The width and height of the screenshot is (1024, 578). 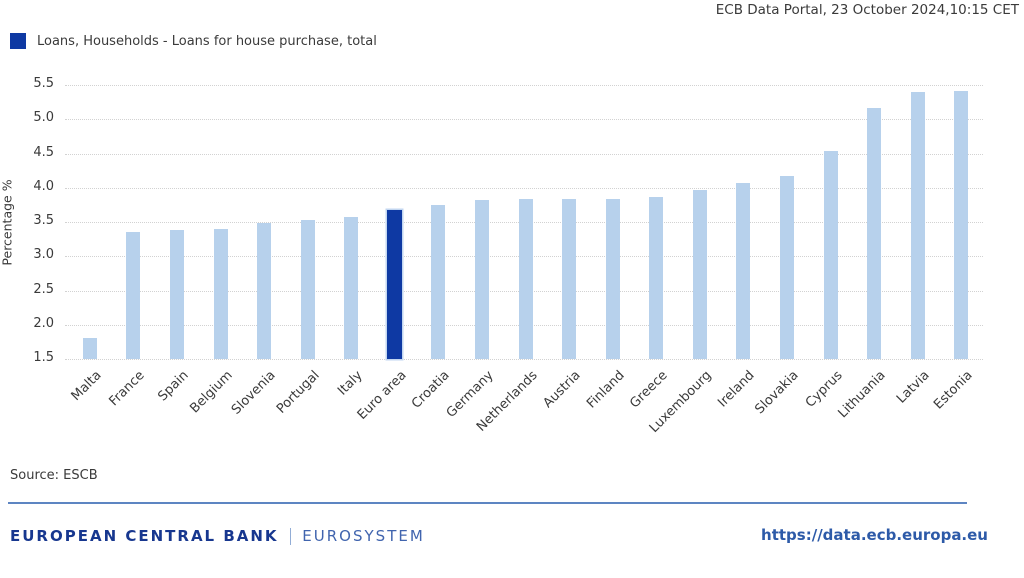 What do you see at coordinates (777, 393) in the screenshot?
I see `x-axis-label: Slovakia` at bounding box center [777, 393].